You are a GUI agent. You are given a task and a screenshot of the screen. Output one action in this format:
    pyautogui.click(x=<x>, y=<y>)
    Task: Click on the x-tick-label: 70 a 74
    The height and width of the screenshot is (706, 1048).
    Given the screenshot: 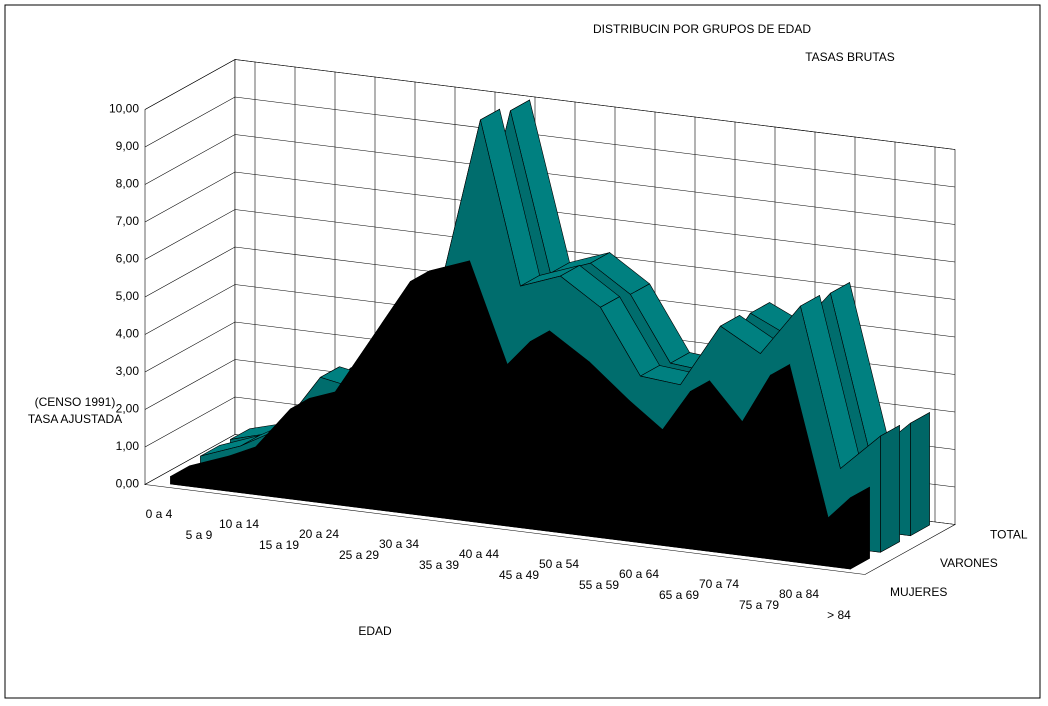 What is the action you would take?
    pyautogui.click(x=719, y=584)
    